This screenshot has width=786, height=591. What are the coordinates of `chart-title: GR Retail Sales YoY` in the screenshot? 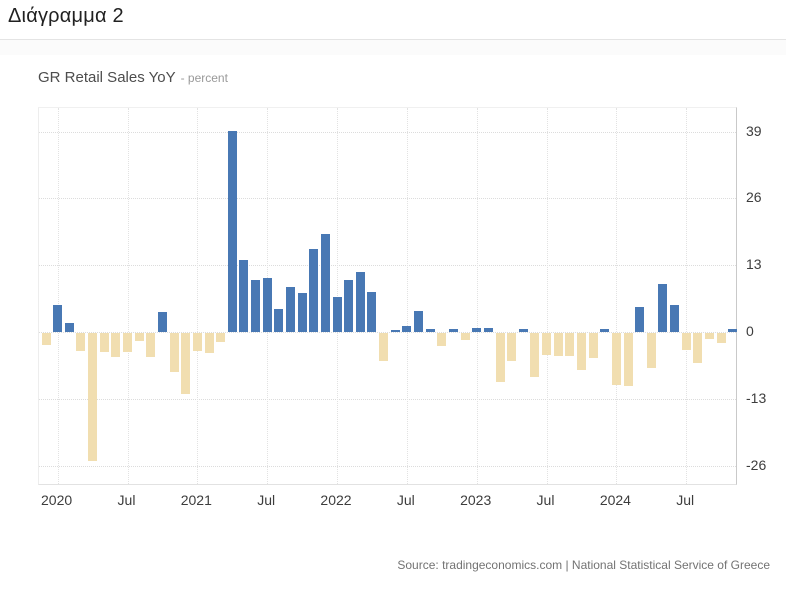 It's located at (107, 77).